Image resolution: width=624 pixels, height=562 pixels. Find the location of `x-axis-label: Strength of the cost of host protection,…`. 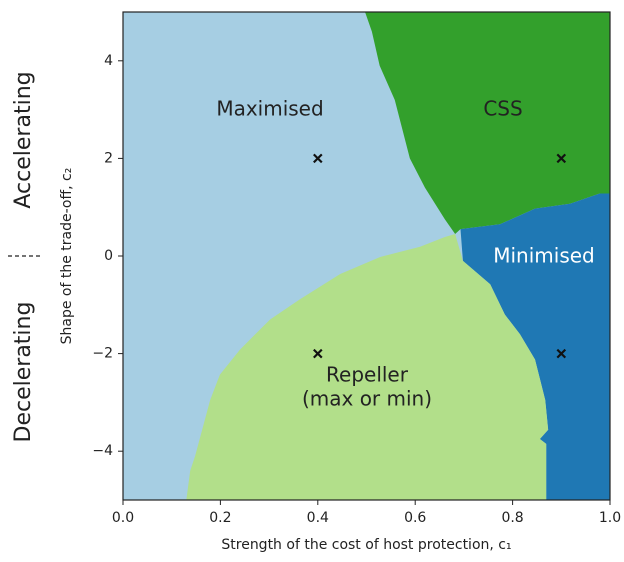

x-axis-label: Strength of the cost of host protection,… is located at coordinates (366, 545).